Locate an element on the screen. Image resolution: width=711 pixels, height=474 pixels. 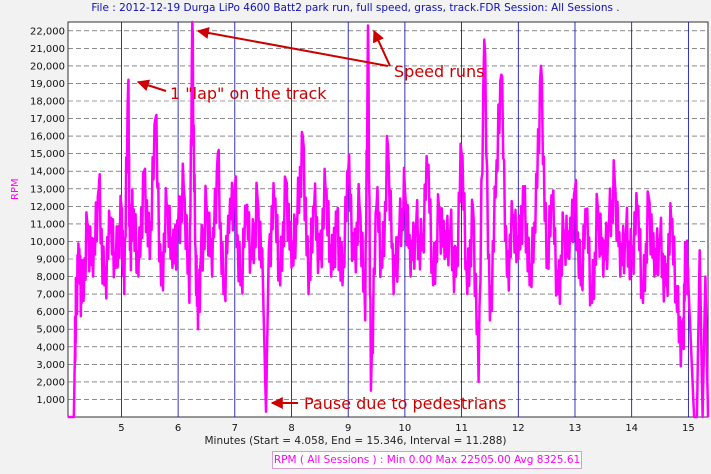
y-tick-label: 19,000 is located at coordinates (47, 84).